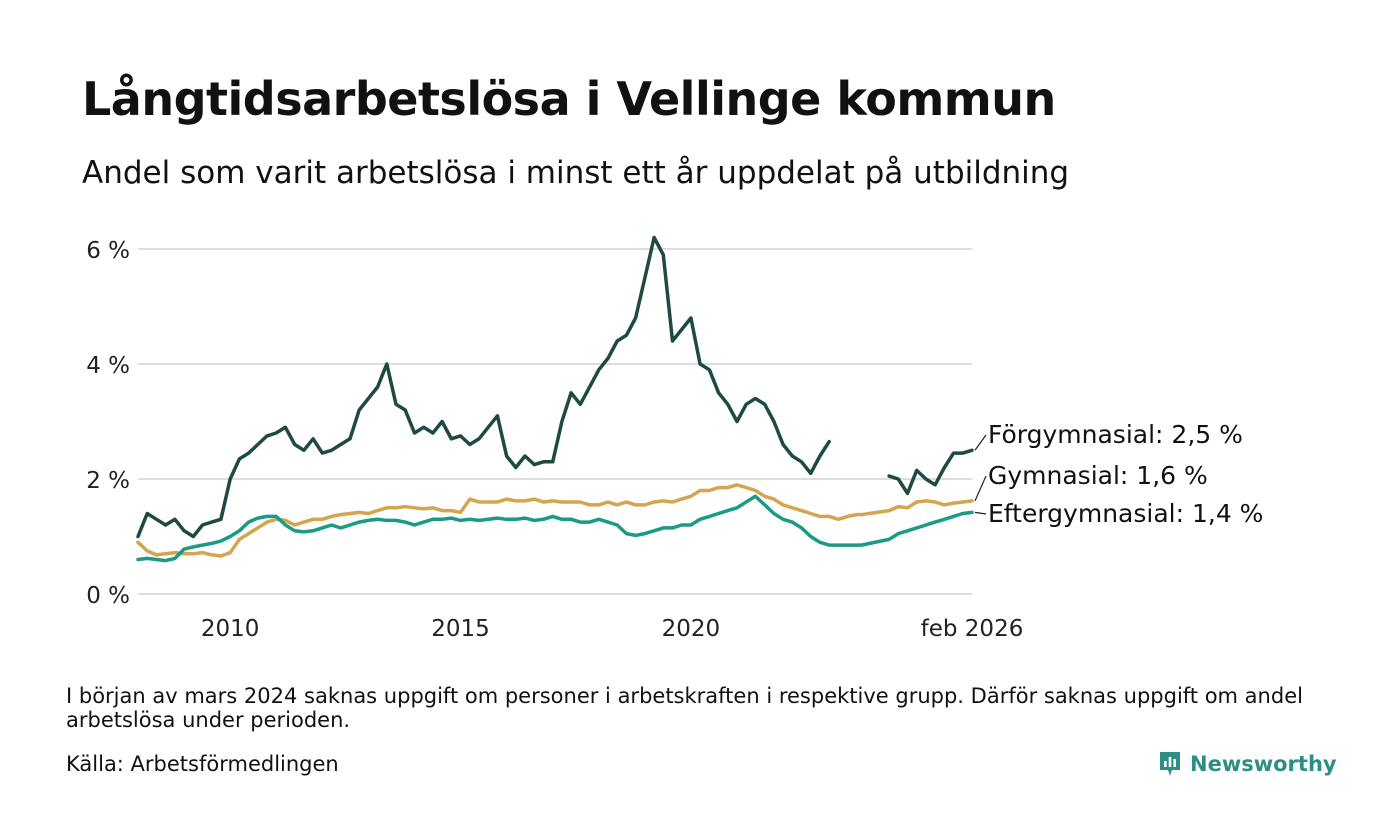 Image resolution: width=1400 pixels, height=840 pixels. I want to click on end-label-förgymnasial: Förgymnasial: 2,5 %, so click(1115, 434).